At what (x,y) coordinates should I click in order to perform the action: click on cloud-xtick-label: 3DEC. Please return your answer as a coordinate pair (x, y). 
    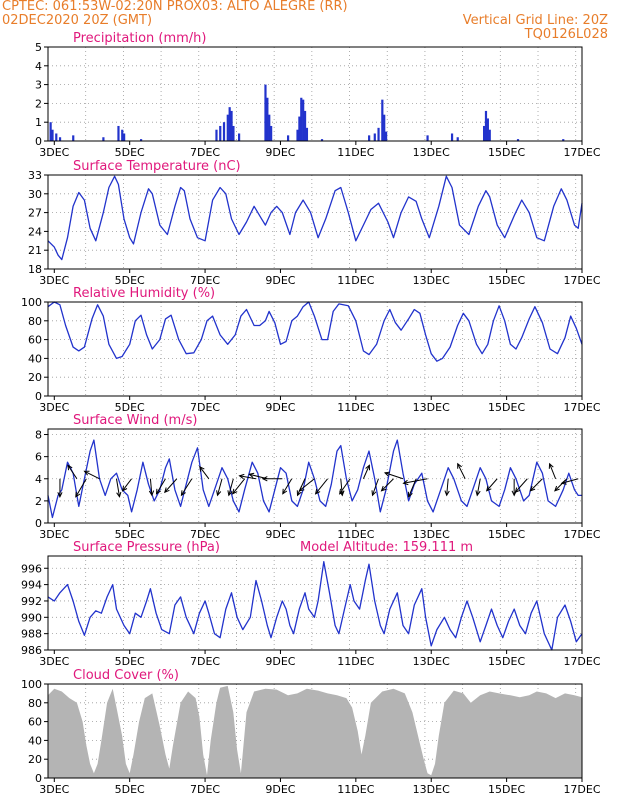
    Looking at the image, I should click on (54, 789).